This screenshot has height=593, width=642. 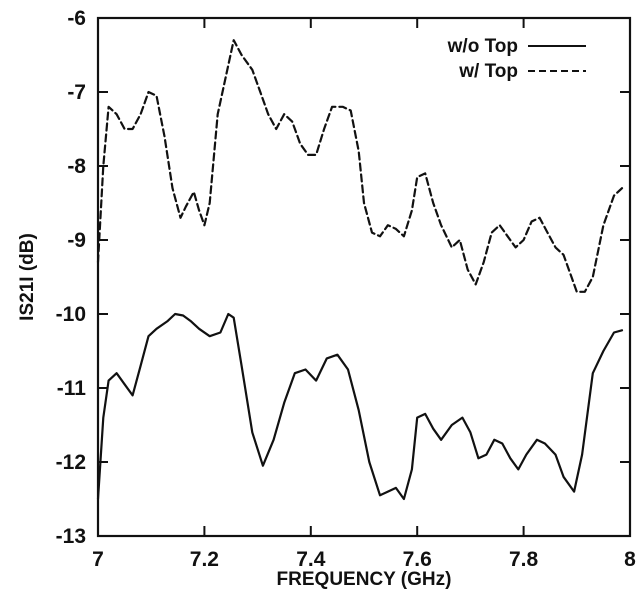 What do you see at coordinates (71, 462) in the screenshot?
I see `y-tick-label: -12` at bounding box center [71, 462].